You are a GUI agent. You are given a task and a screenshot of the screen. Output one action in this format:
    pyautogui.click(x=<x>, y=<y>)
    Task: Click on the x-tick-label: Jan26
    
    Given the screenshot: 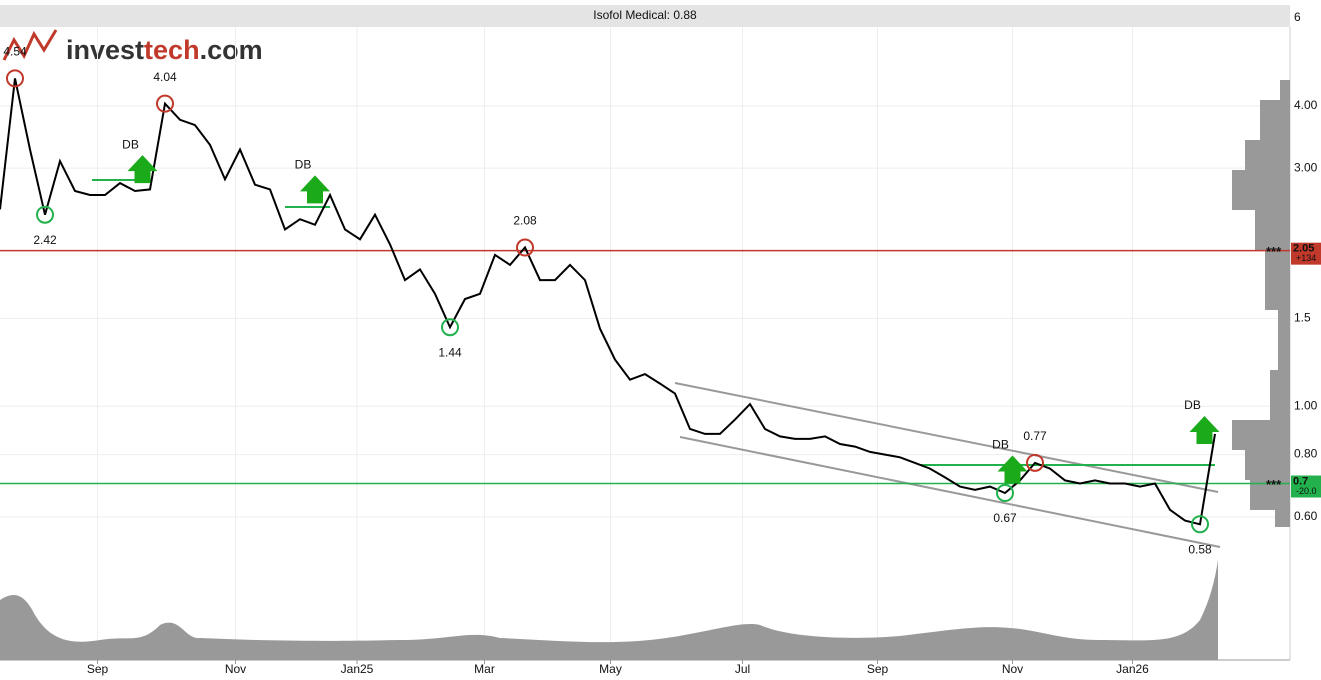 What is the action you would take?
    pyautogui.click(x=1132, y=669)
    